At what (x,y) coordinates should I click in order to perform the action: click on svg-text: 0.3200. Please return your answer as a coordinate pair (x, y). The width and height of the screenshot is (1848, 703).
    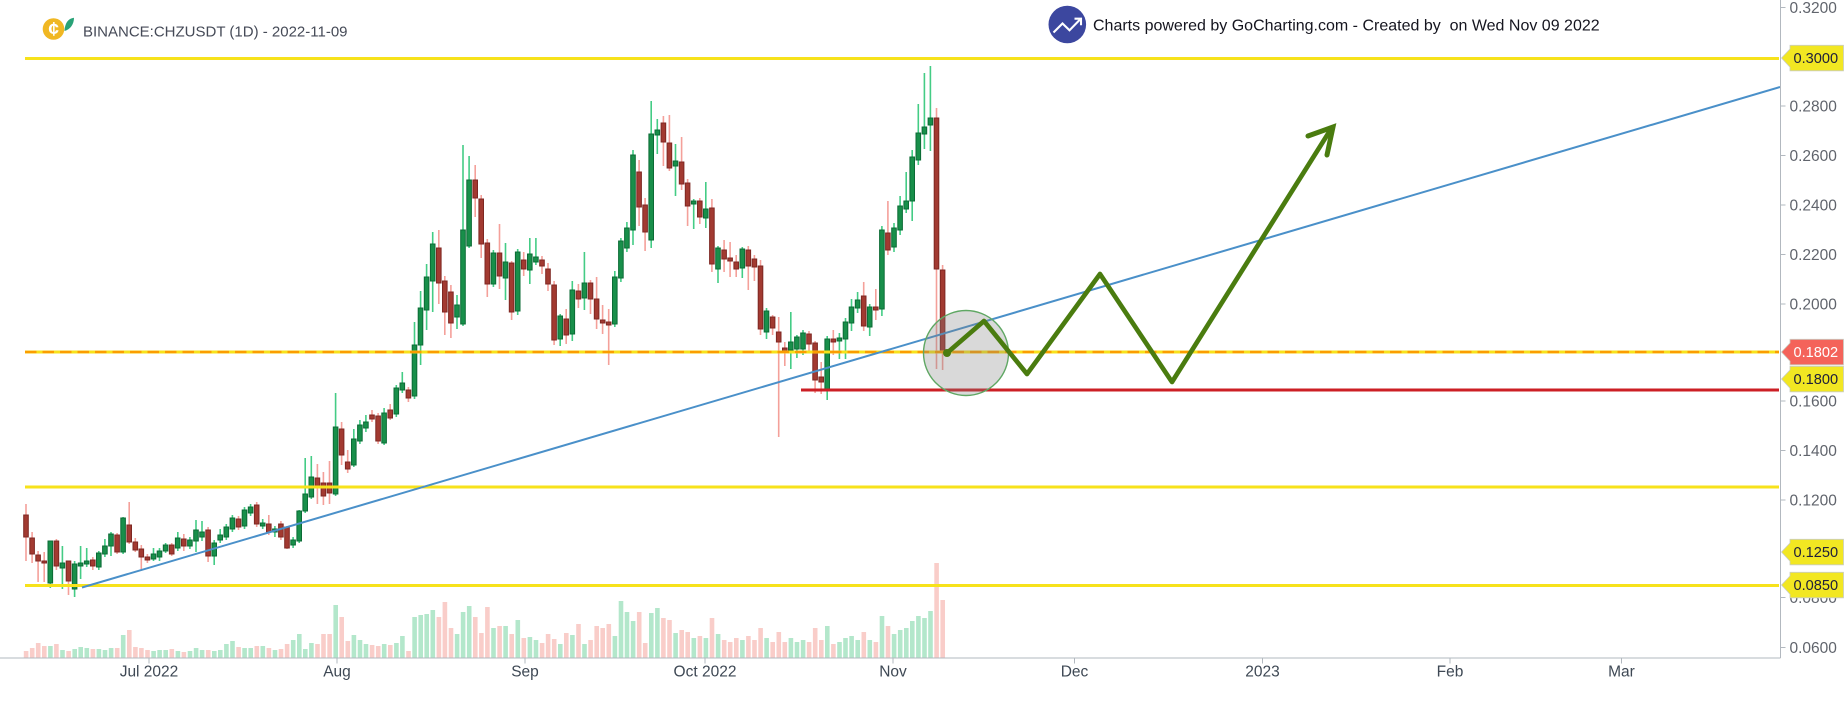
    Looking at the image, I should click on (1814, 8).